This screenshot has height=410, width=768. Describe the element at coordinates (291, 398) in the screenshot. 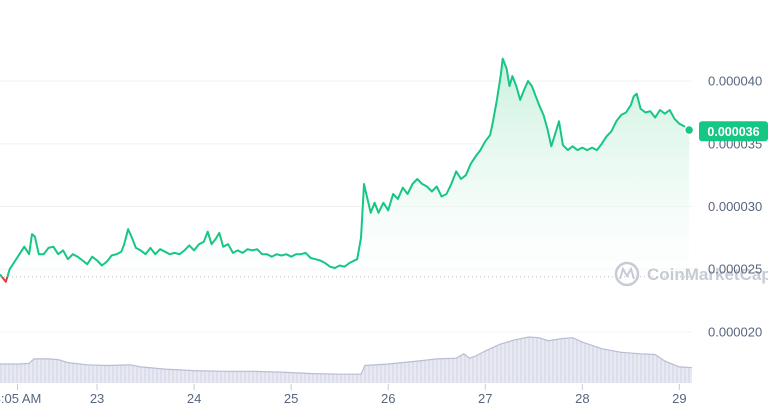

I see `x-tick-label: 25` at that location.